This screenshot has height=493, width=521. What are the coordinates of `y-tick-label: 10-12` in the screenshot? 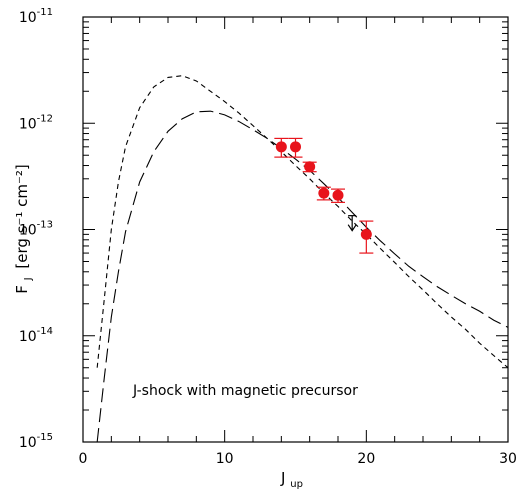 It's located at (36, 122).